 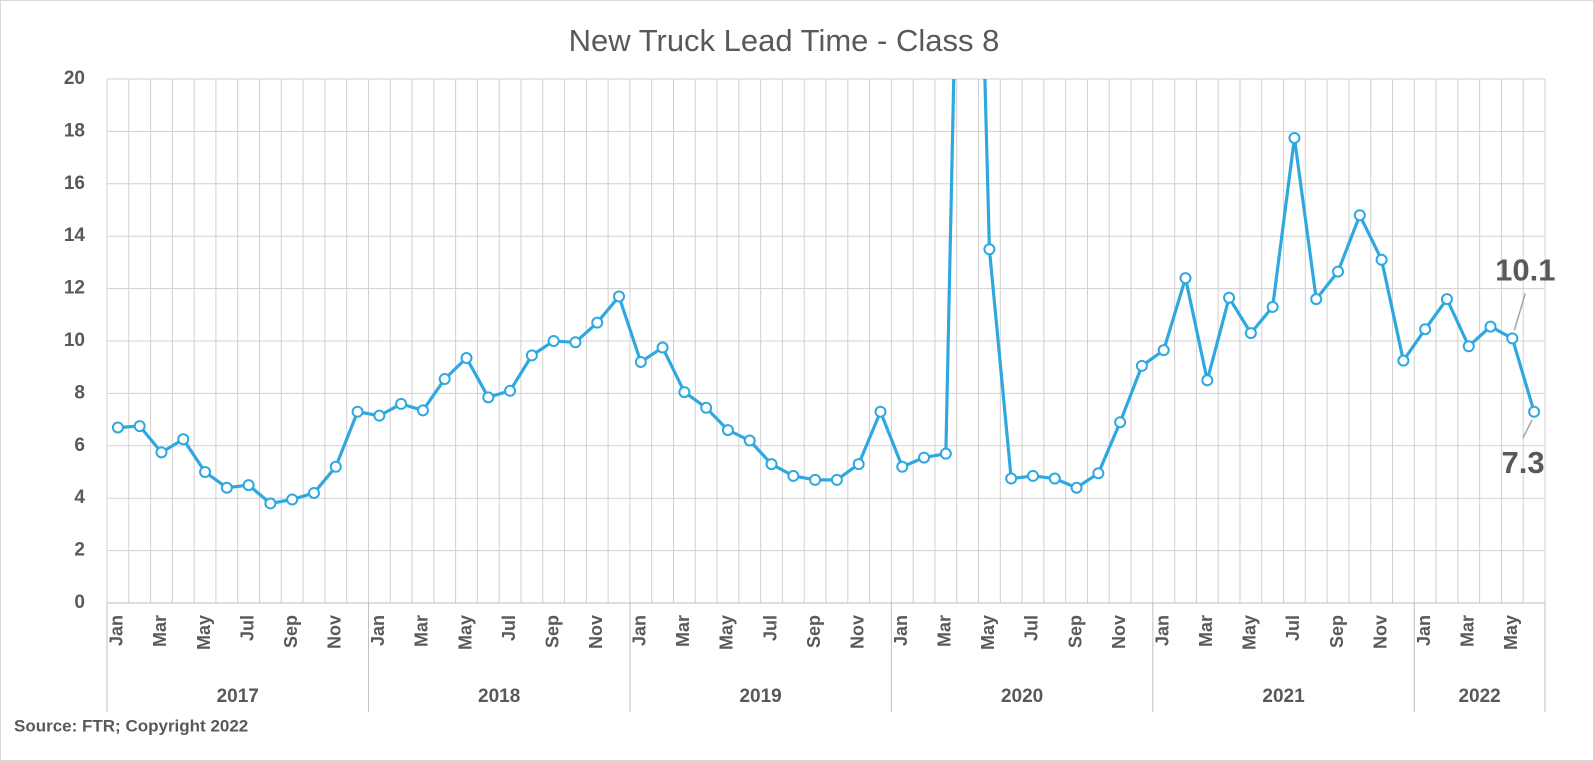 What do you see at coordinates (79, 602) in the screenshot?
I see `y-tick-label: 0` at bounding box center [79, 602].